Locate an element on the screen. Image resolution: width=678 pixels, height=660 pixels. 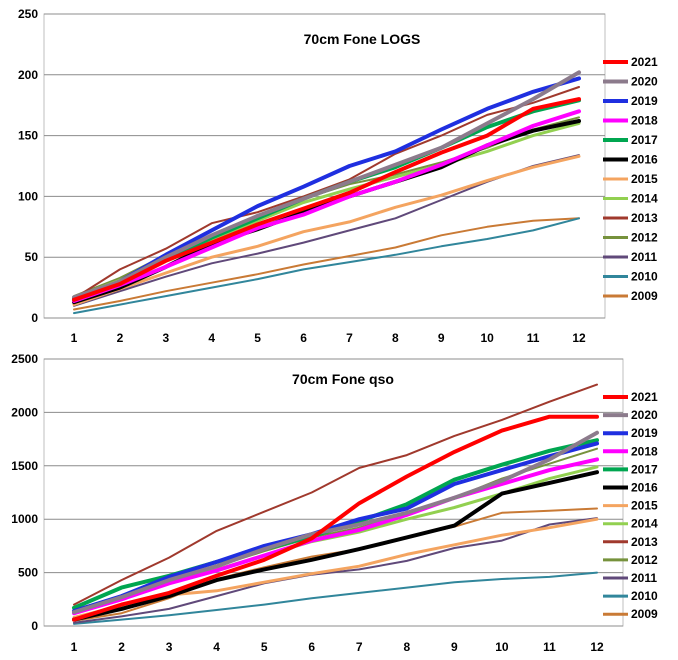
series-line-2009 is located at coordinates (326, 264).